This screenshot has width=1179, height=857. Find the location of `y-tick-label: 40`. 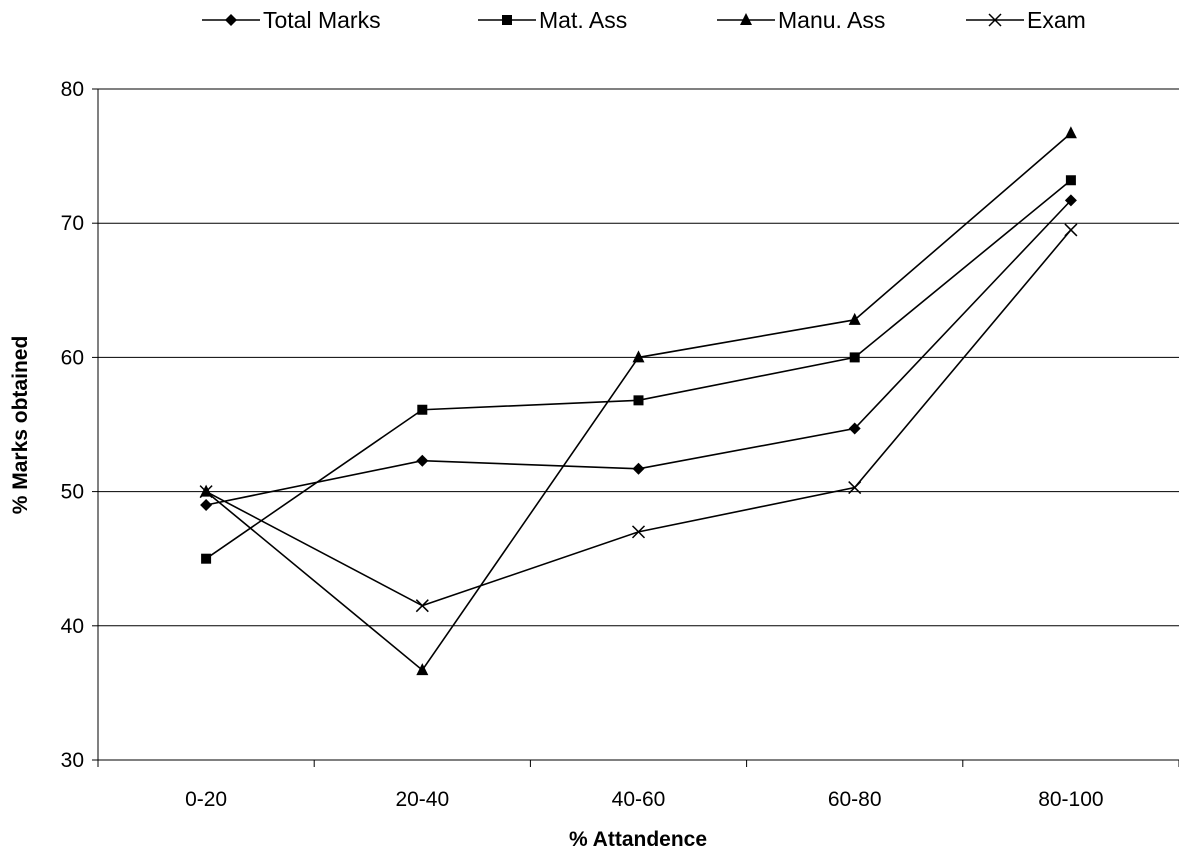

y-tick-label: 40 is located at coordinates (72, 626).